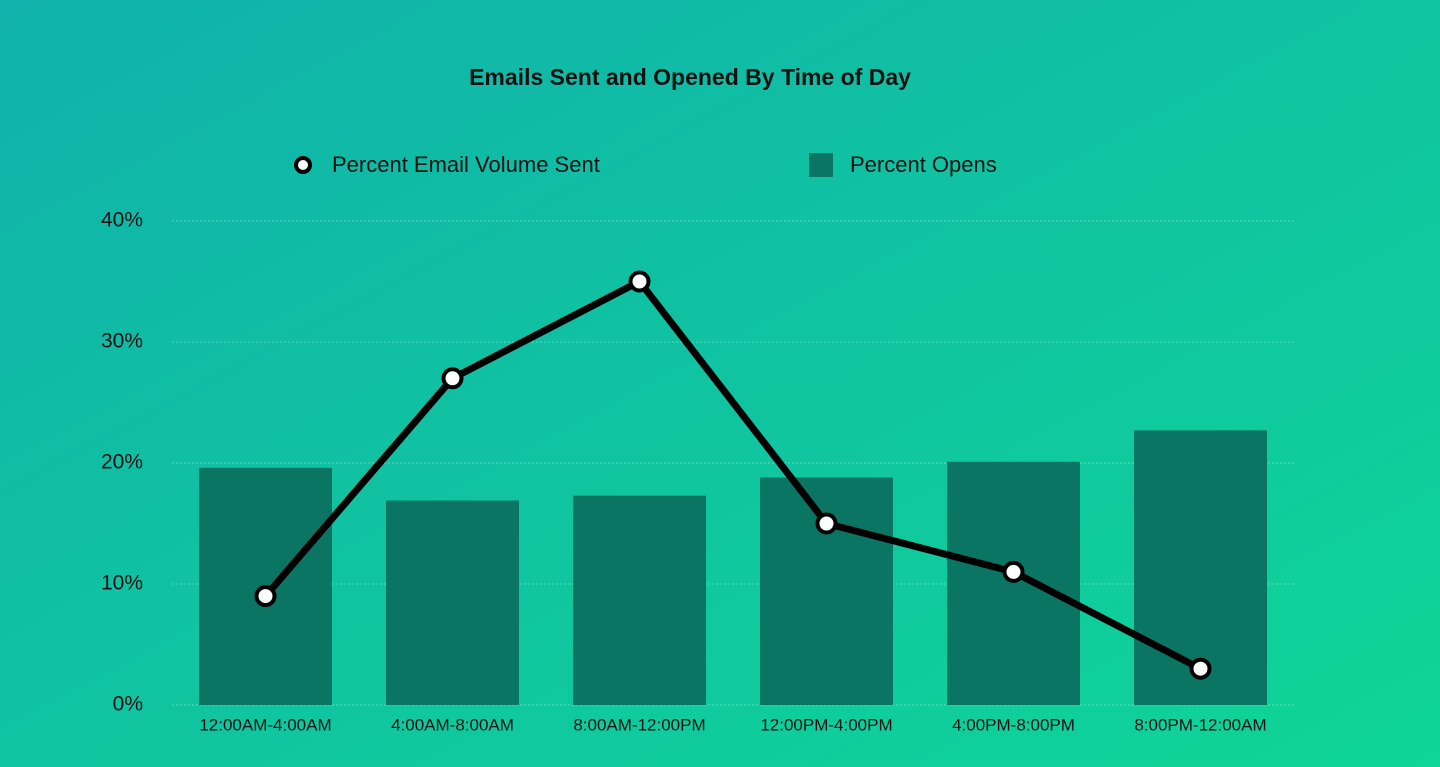 This screenshot has width=1440, height=767. I want to click on x-tick-label: 12:00PM-4:00PM, so click(826, 724).